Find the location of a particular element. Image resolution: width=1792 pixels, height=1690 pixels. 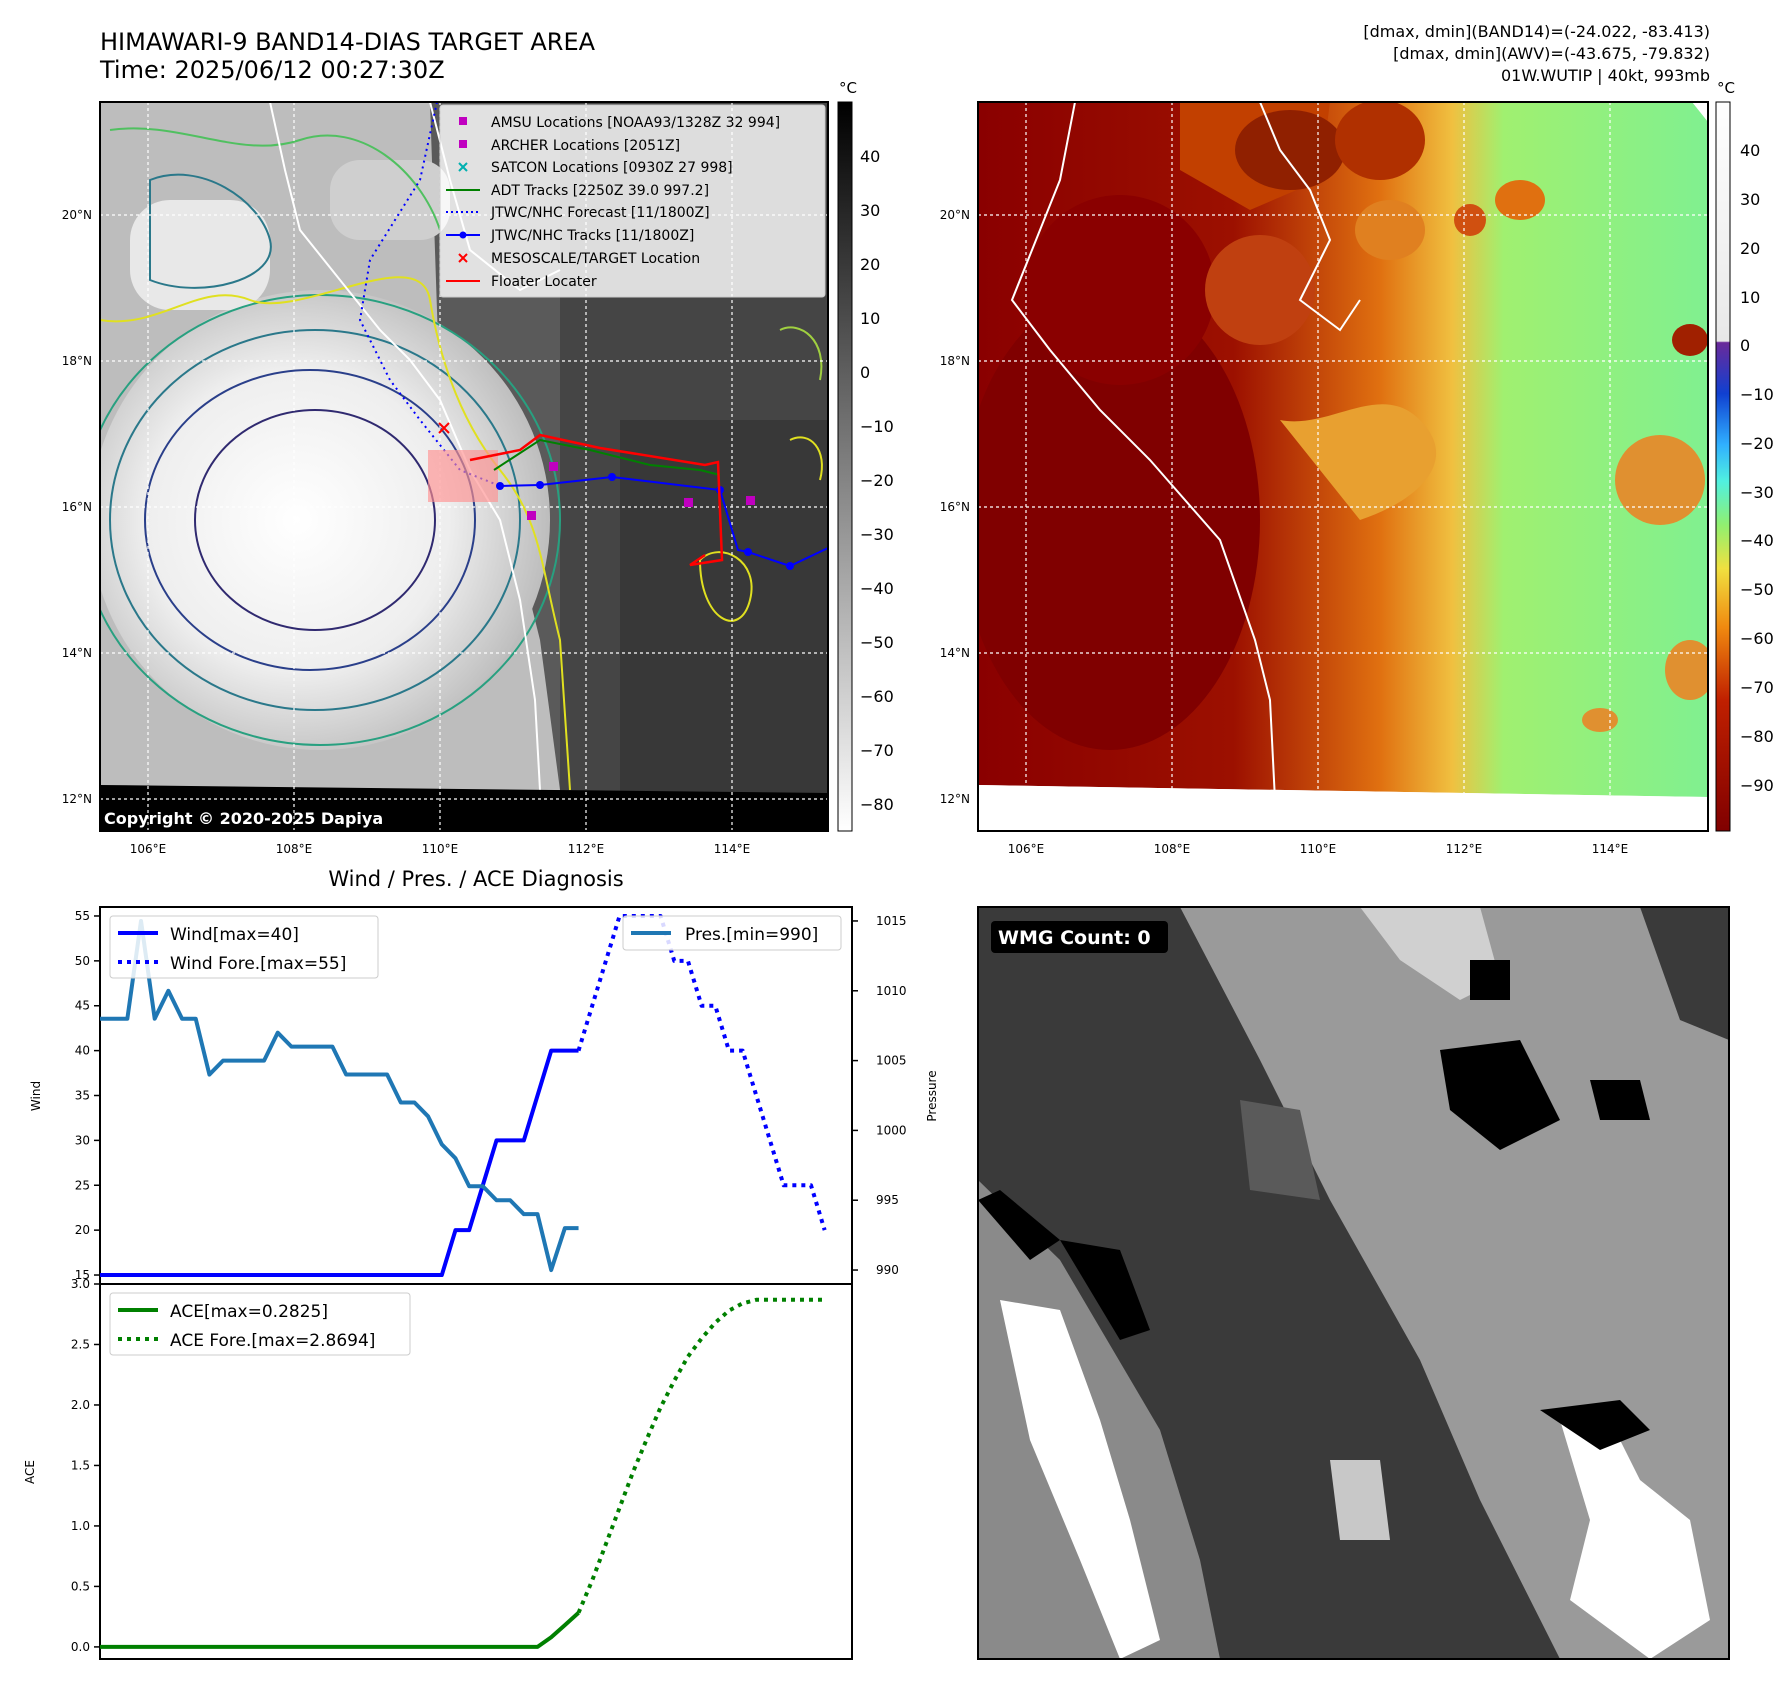

wv-lon-114: 114°E is located at coordinates (1610, 849).